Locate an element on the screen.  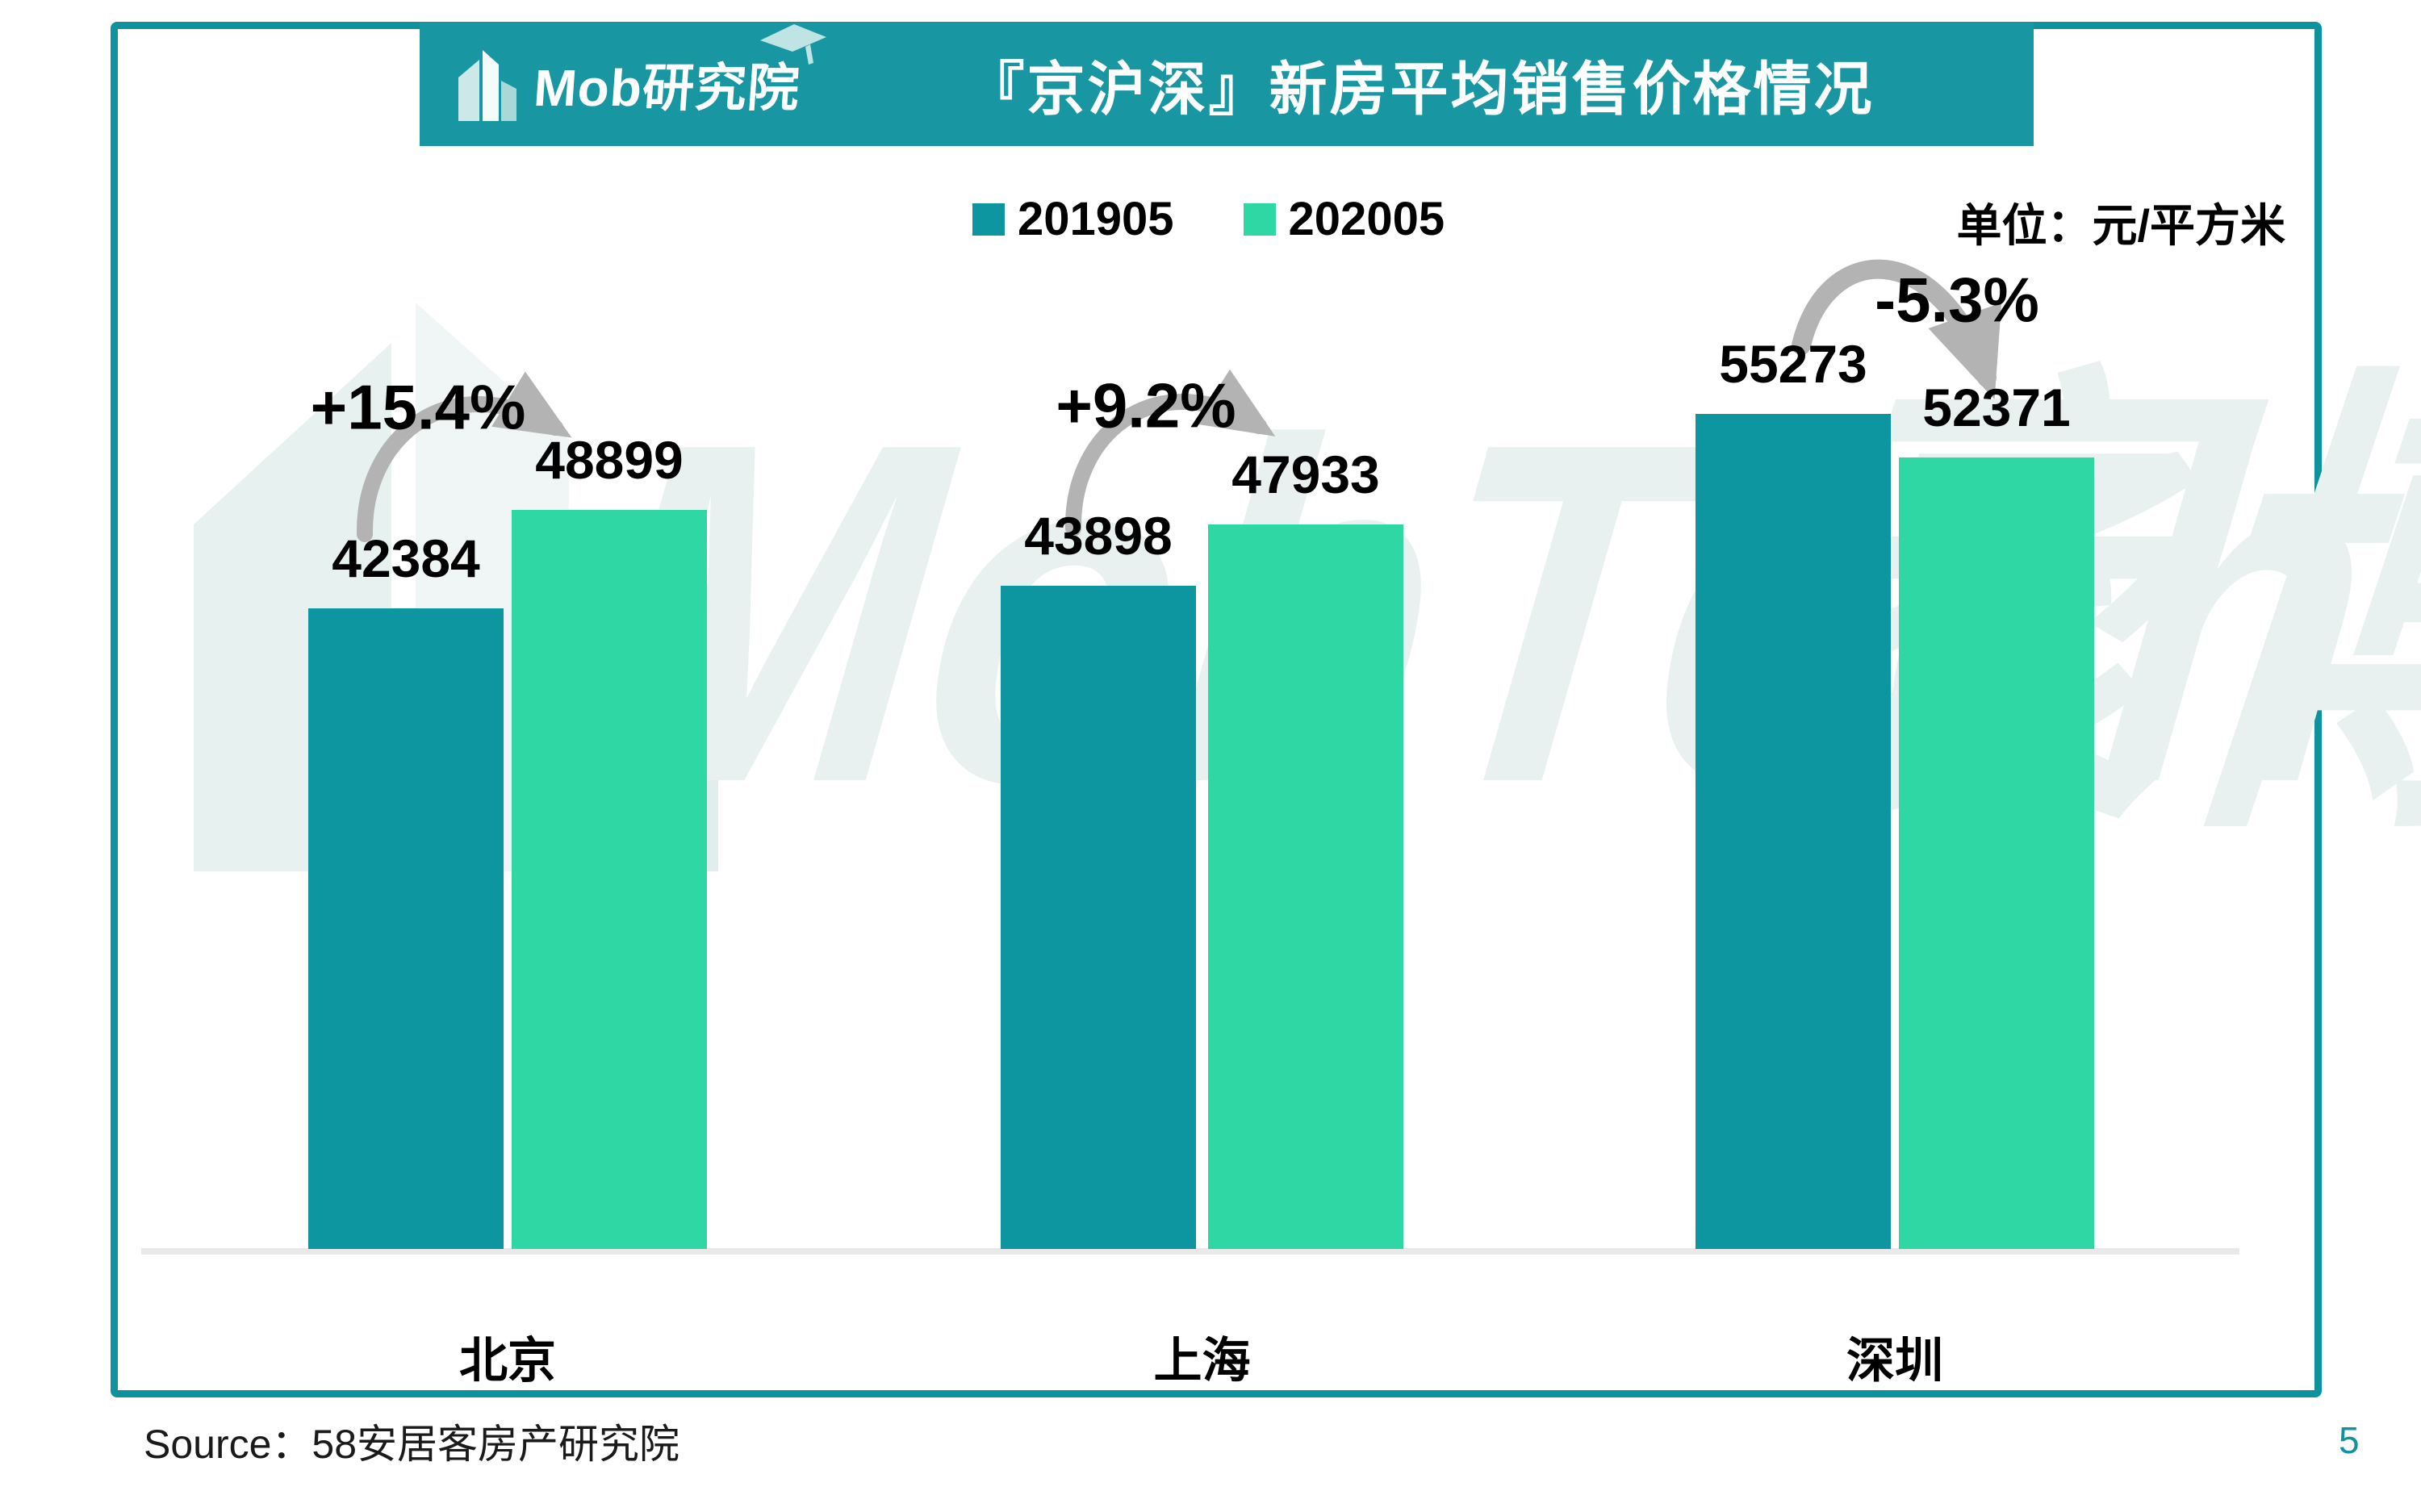
legend-item-202005: 202005 is located at coordinates (1344, 219).